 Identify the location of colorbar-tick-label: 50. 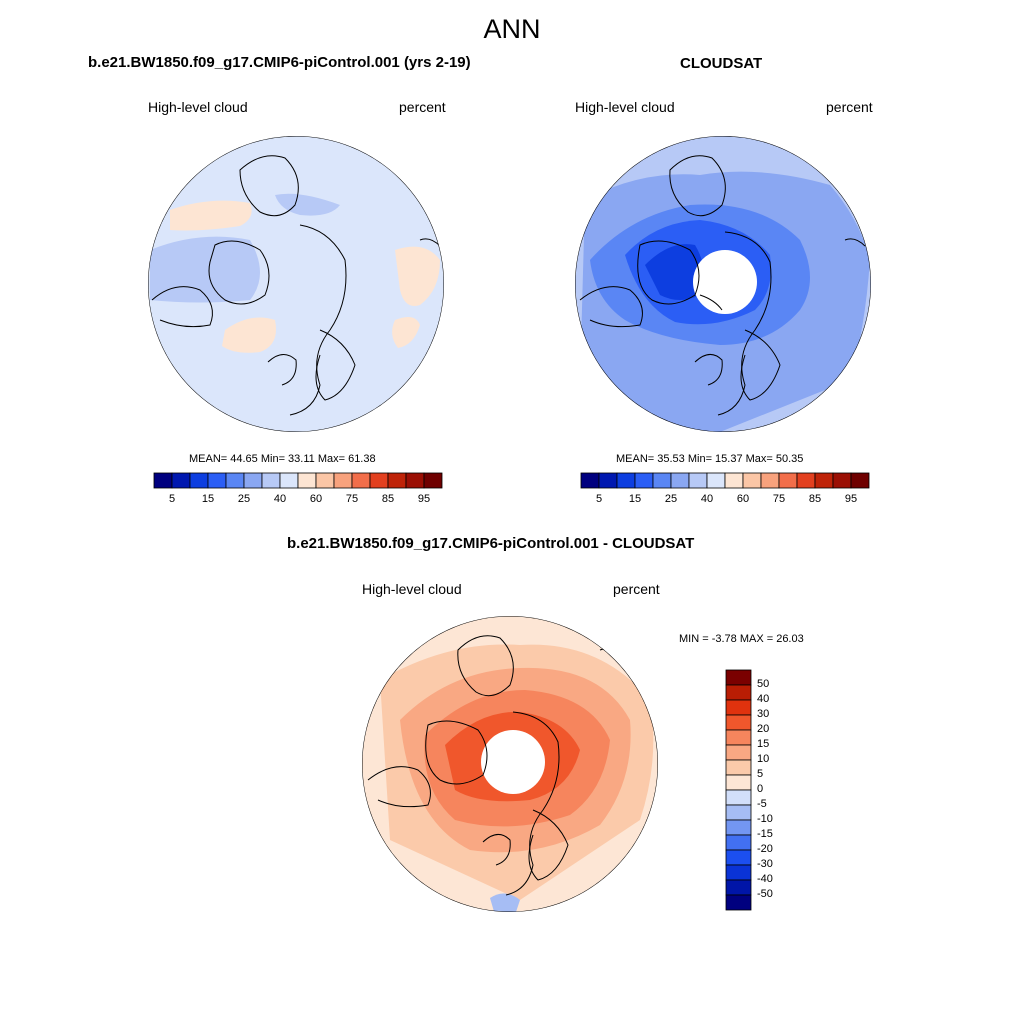
(763, 684).